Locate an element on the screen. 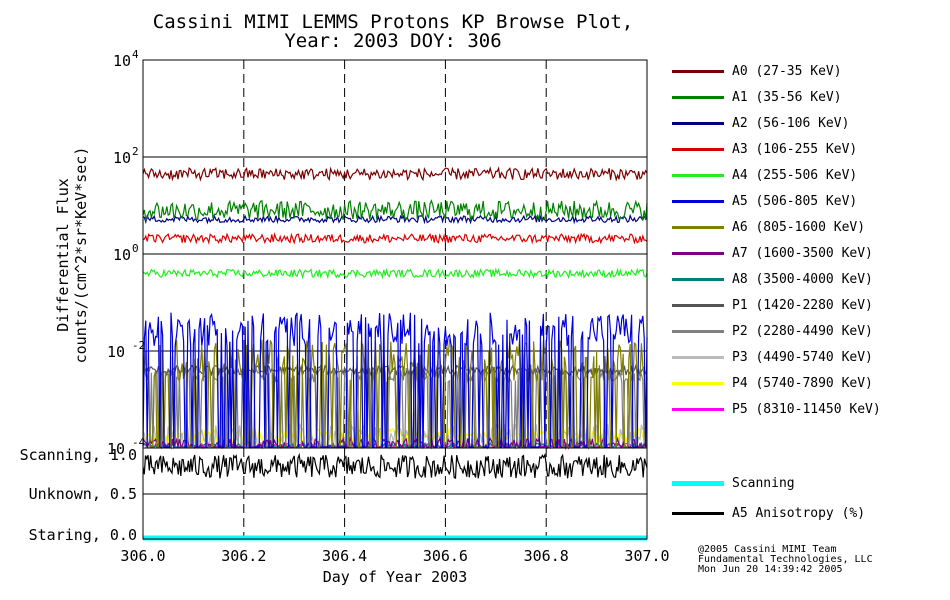 The image size is (950, 600). lower-legend: Scanning A5 Anisotropy (%) is located at coordinates (807, 498).